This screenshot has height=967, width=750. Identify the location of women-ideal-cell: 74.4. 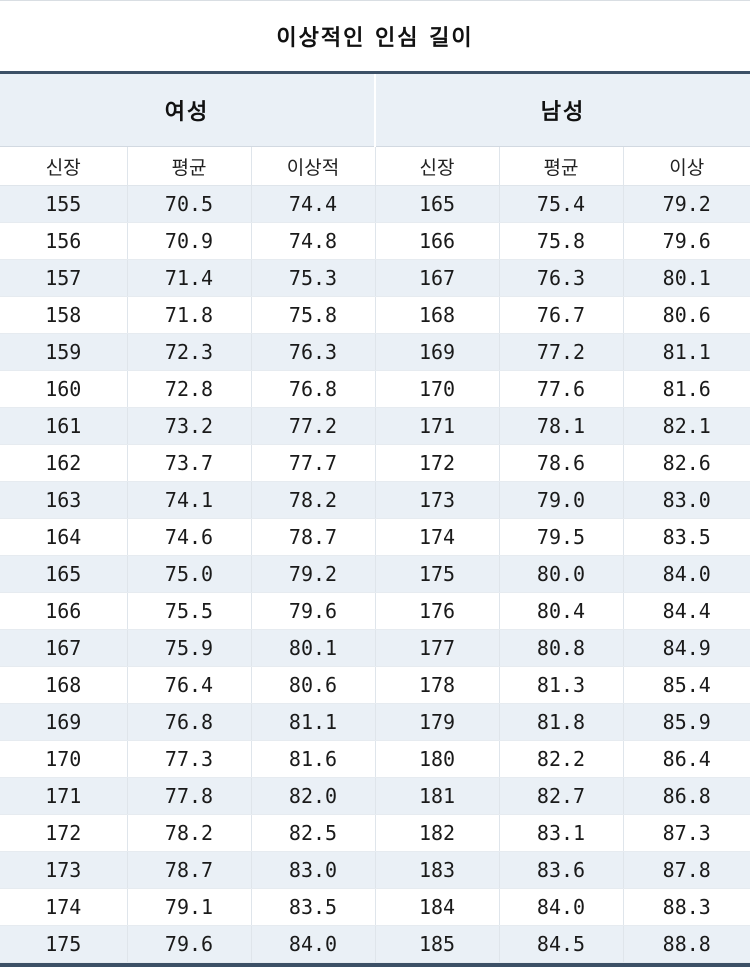
(313, 204).